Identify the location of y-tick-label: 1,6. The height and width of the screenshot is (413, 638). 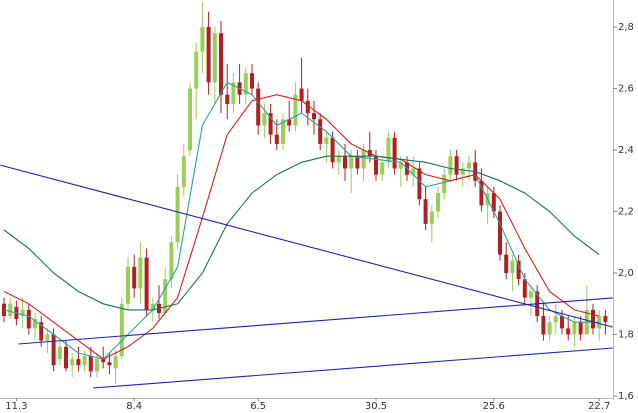
(626, 396).